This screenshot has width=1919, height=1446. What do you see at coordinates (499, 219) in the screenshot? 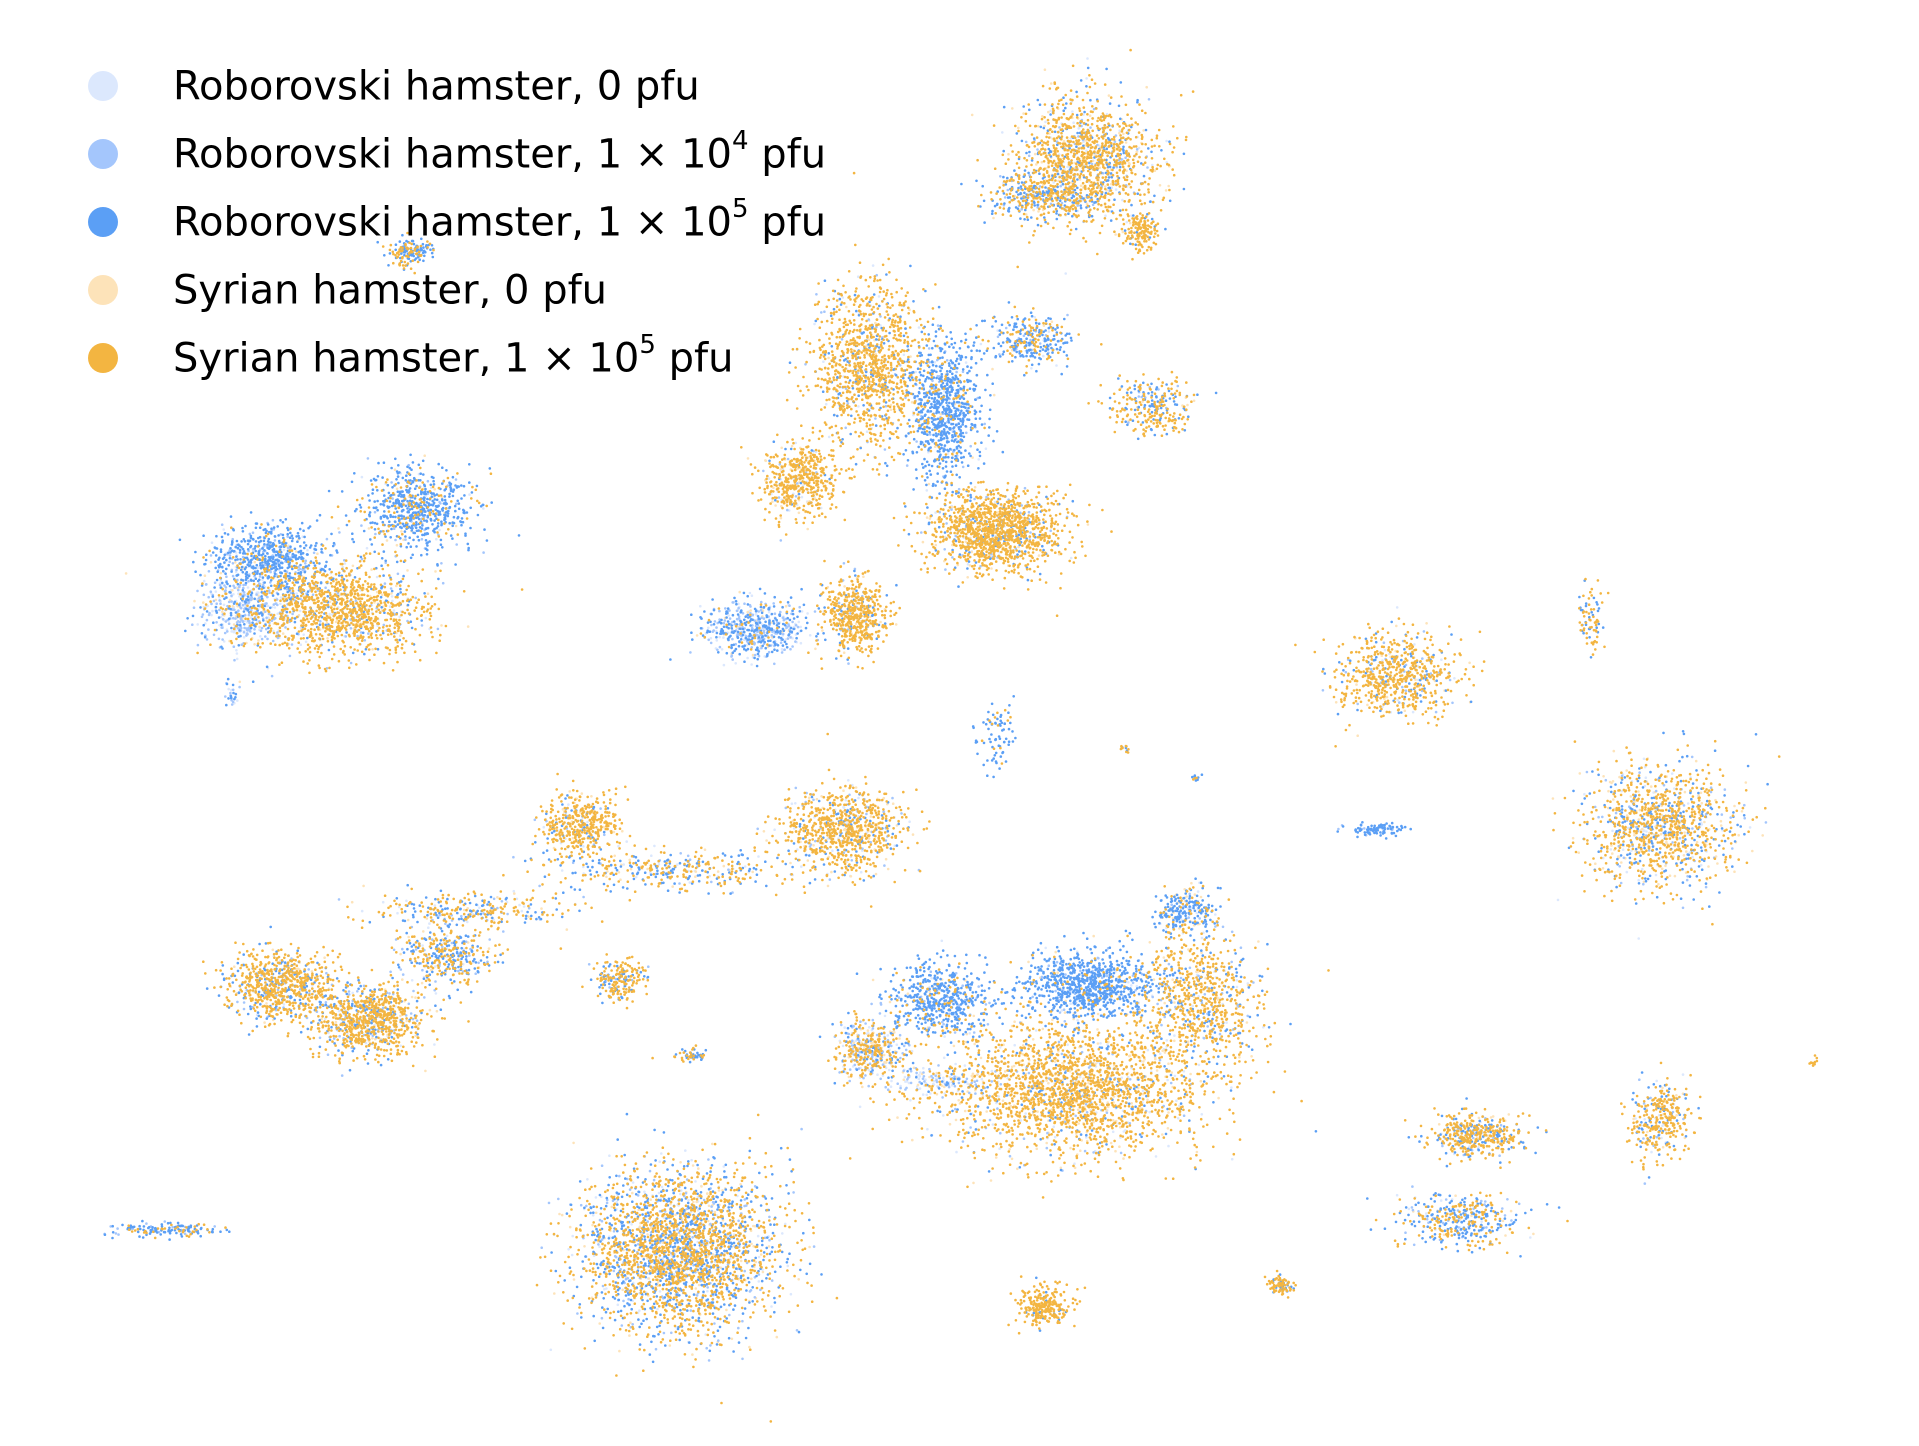
I see `legend-label: Roborovski hamster, 1 × 105 pfu` at bounding box center [499, 219].